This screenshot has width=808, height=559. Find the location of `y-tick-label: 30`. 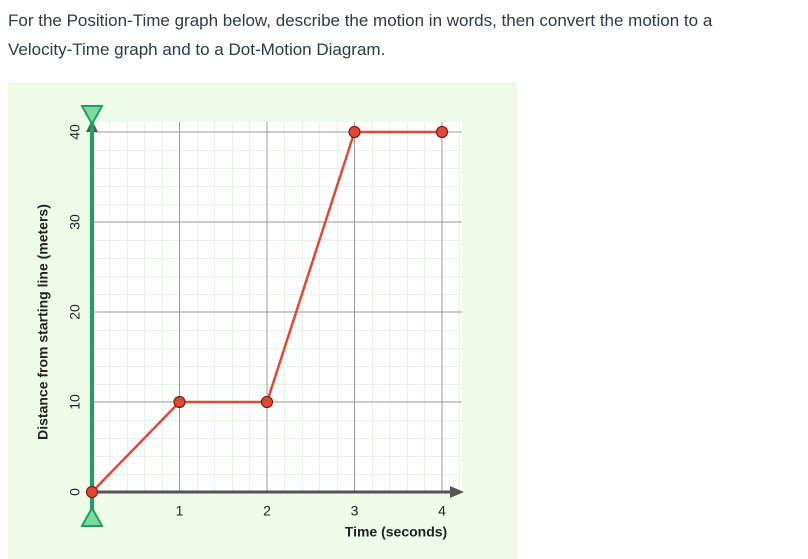

y-tick-label: 30 is located at coordinates (75, 222).